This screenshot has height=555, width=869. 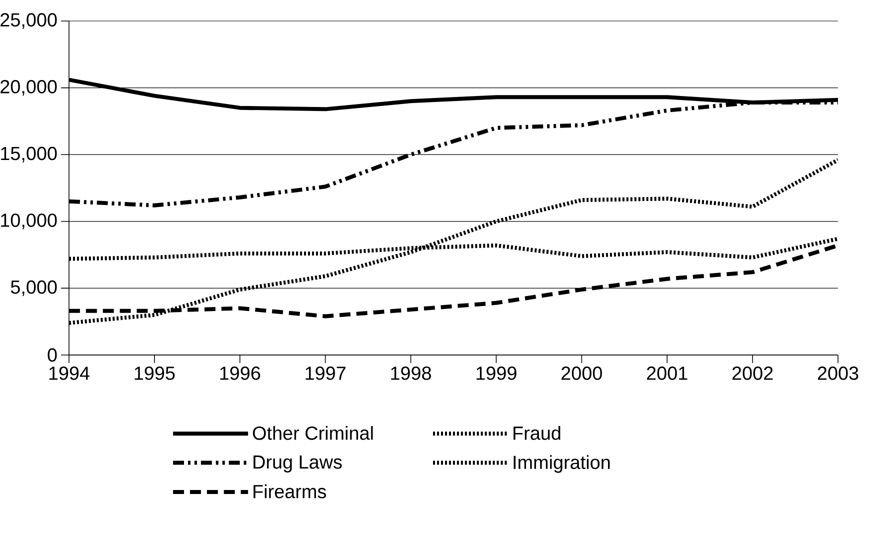 What do you see at coordinates (312, 433) in the screenshot?
I see `legend-label: Other Criminal` at bounding box center [312, 433].